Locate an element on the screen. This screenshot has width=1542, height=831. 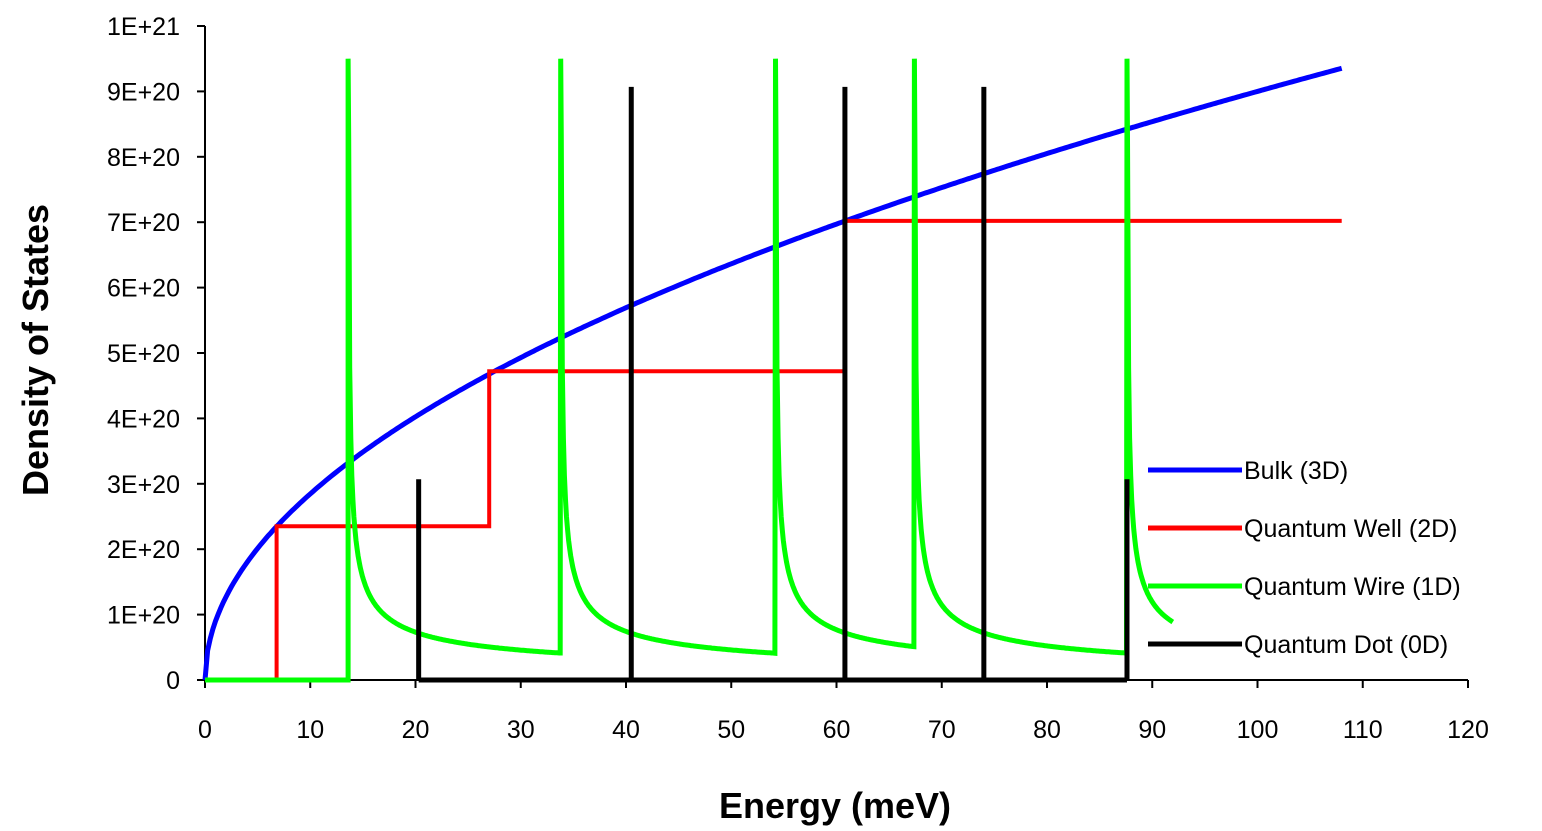
y-tick-label: 5E+20 is located at coordinates (143, 354).